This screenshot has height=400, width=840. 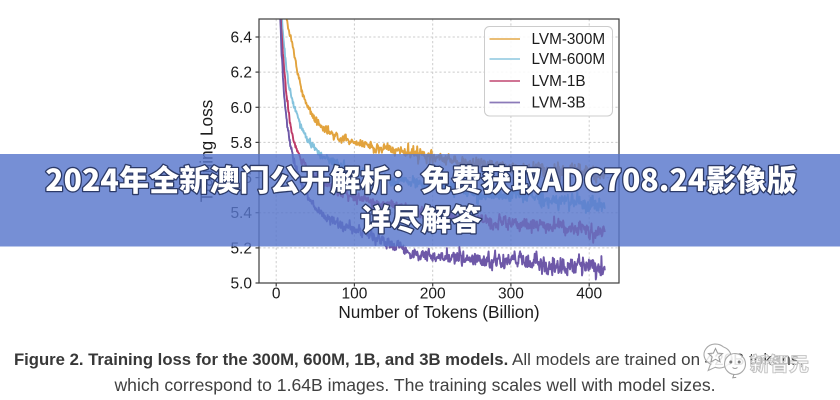 I want to click on svg-text: 0, so click(x=276, y=294).